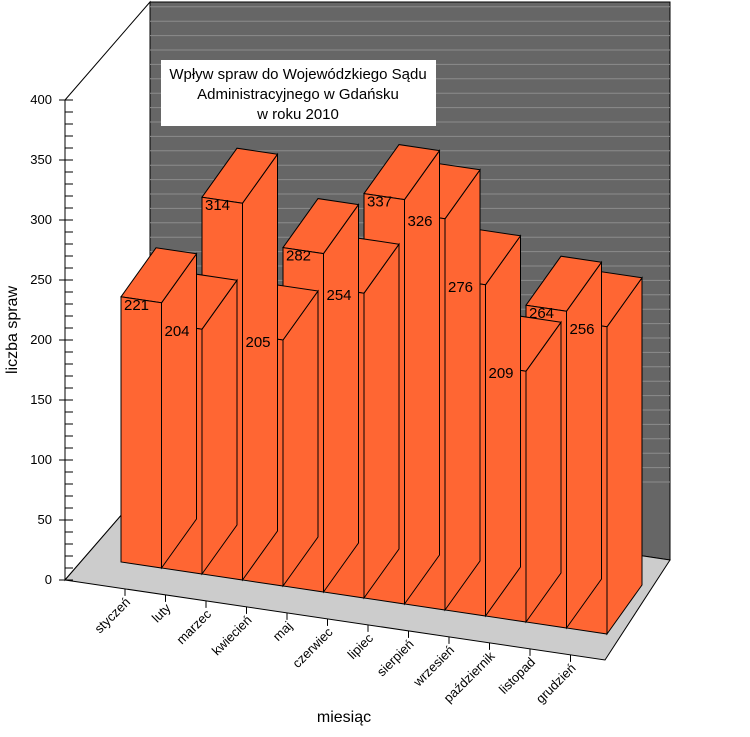 The width and height of the screenshot is (750, 737). I want to click on bar-styczeń, so click(159, 408).